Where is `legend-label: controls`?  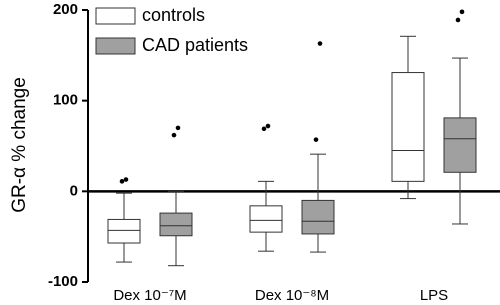 legend-label: controls is located at coordinates (173, 15).